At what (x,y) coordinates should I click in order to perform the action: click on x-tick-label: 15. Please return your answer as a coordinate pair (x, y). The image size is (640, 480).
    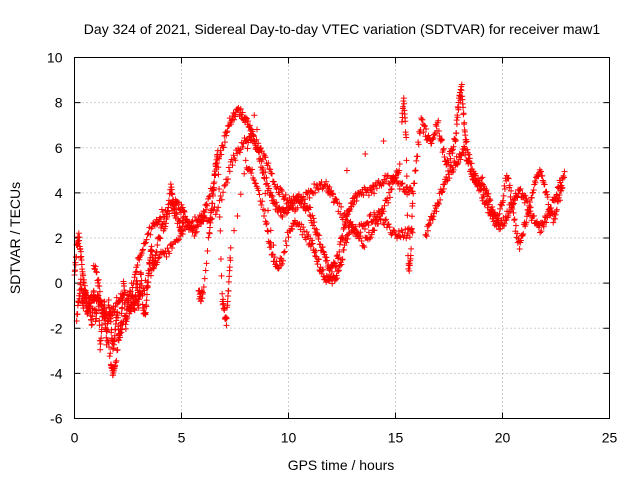
    Looking at the image, I should click on (396, 438).